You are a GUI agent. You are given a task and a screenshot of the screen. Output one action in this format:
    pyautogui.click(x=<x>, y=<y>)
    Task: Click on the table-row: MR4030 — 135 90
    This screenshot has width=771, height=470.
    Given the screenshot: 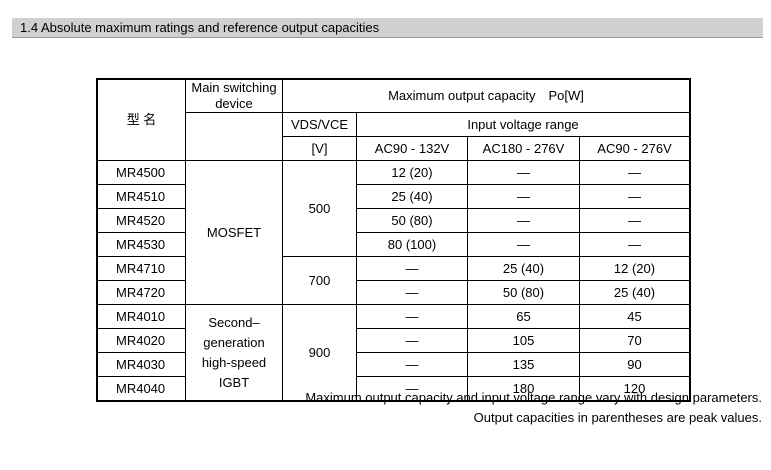 What is the action you would take?
    pyautogui.click(x=393, y=364)
    